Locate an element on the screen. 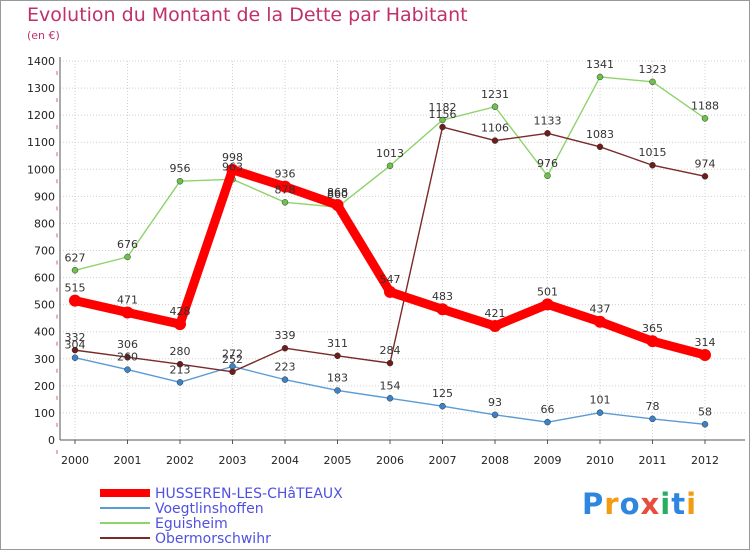 This screenshot has height=550, width=750. data-label: 213 is located at coordinates (180, 369).